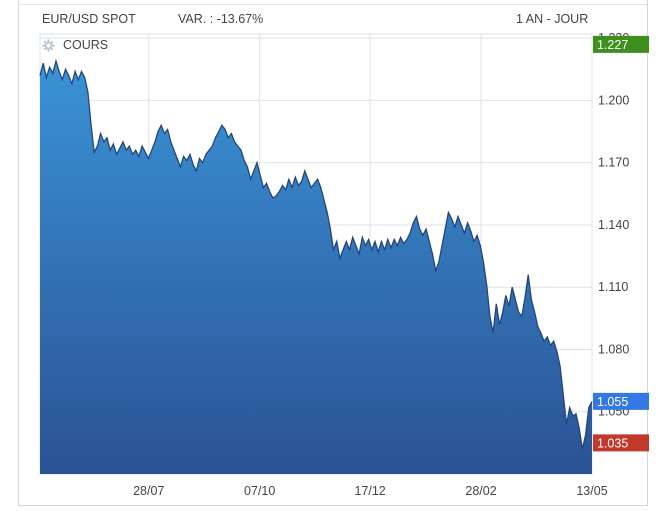  What do you see at coordinates (48, 45) in the screenshot?
I see `gear-icon` at bounding box center [48, 45].